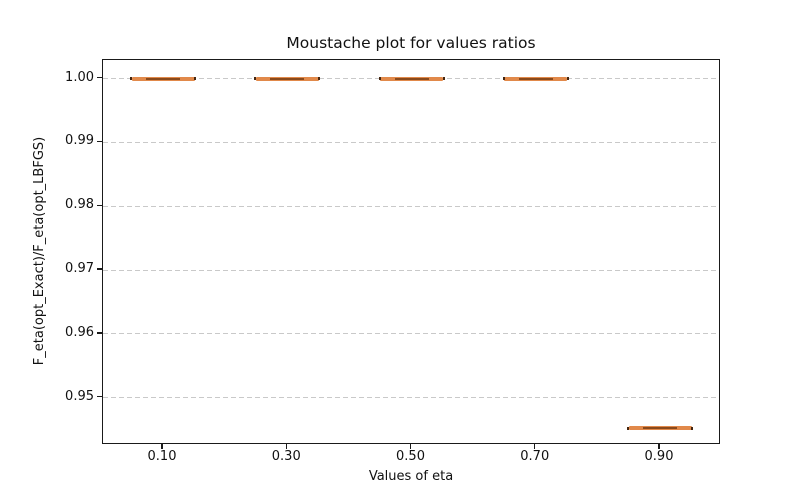 Image resolution: width=800 pixels, height=500 pixels. What do you see at coordinates (162, 456) in the screenshot?
I see `x-tick-label: 0.10` at bounding box center [162, 456].